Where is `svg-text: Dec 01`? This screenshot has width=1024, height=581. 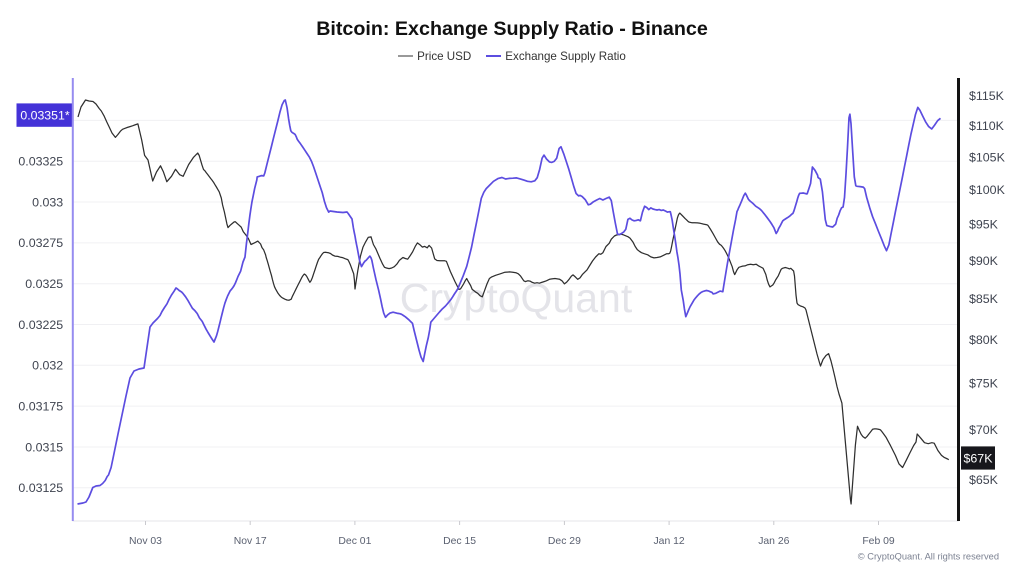
svg-text: Dec 01 is located at coordinates (354, 541).